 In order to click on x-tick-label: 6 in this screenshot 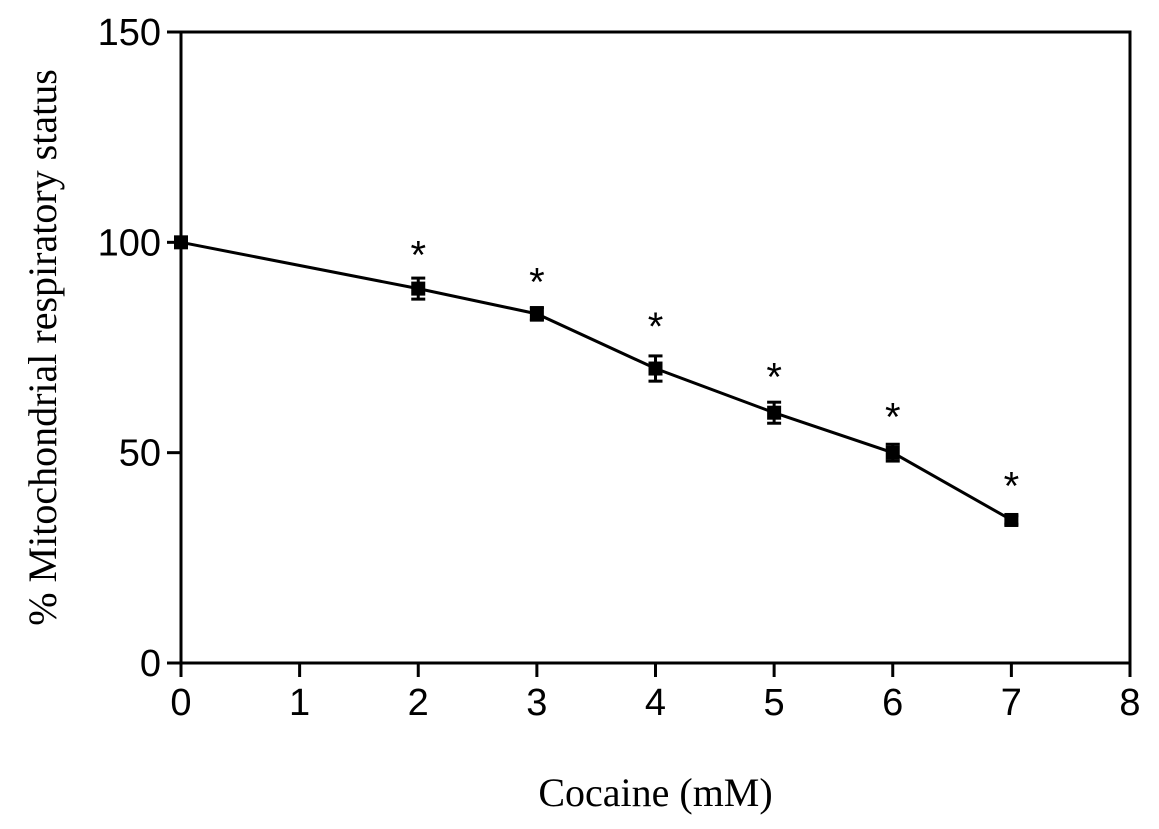, I will do `click(892, 703)`.